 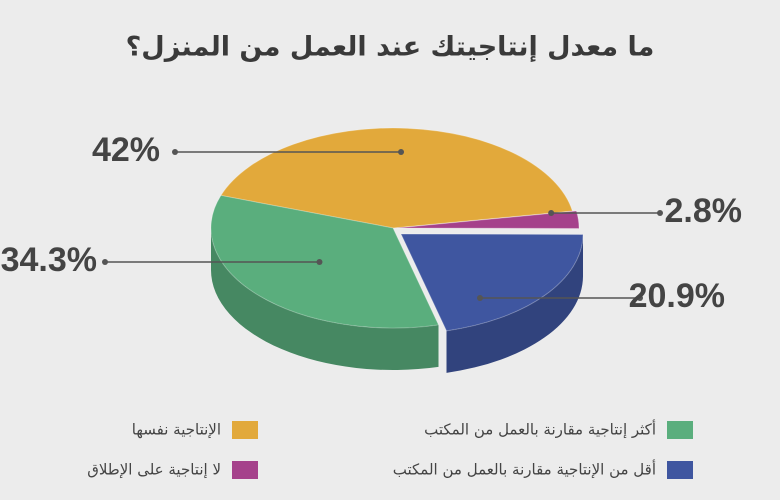 I want to click on legend-label: الإنتاجية نفسها, so click(x=176, y=430).